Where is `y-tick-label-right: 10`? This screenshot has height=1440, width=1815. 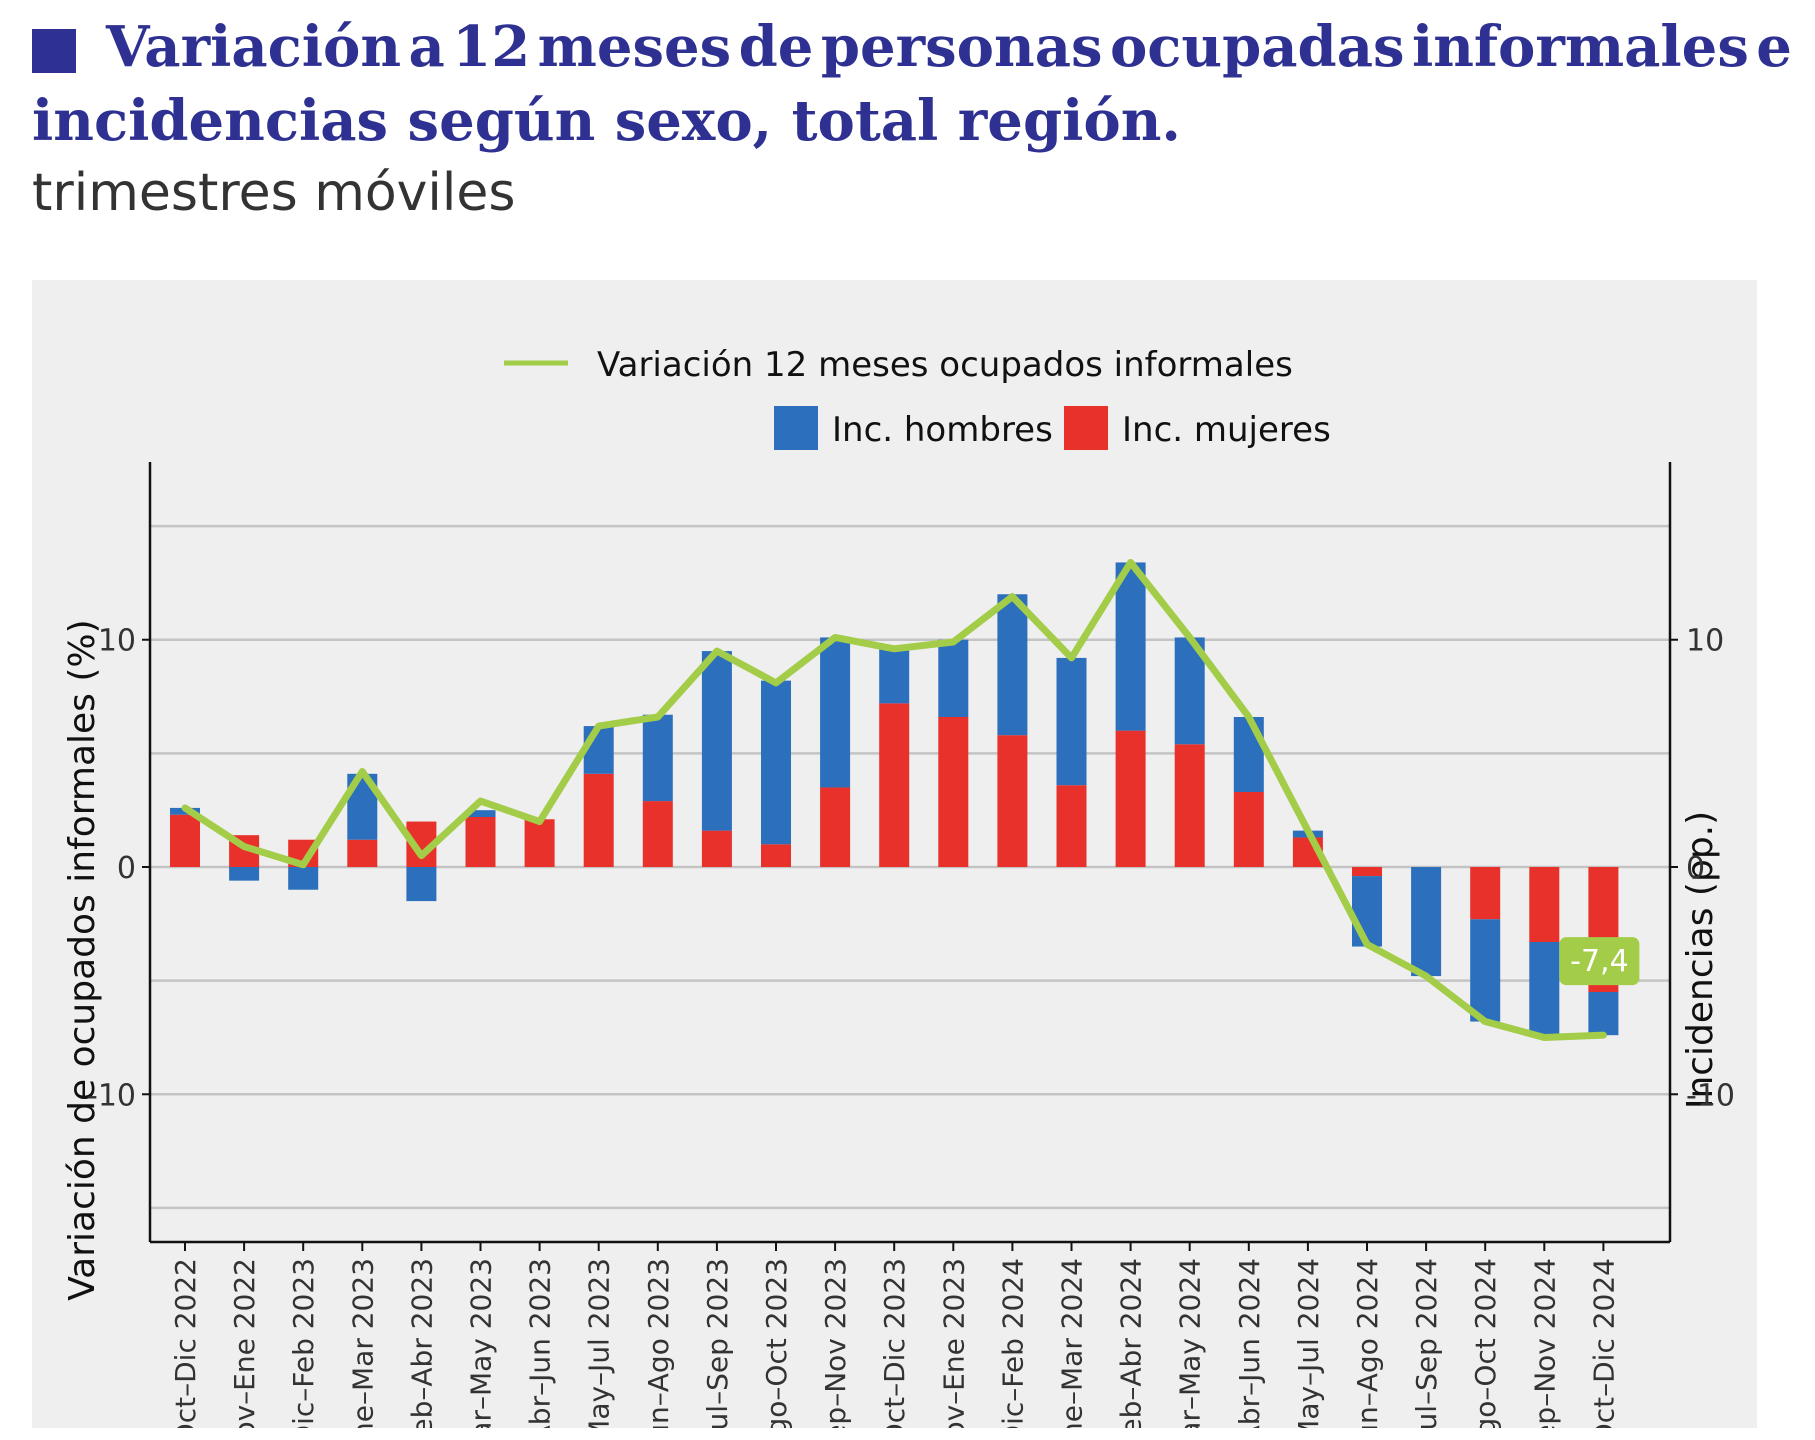
y-tick-label-right: 10 is located at coordinates (1705, 641).